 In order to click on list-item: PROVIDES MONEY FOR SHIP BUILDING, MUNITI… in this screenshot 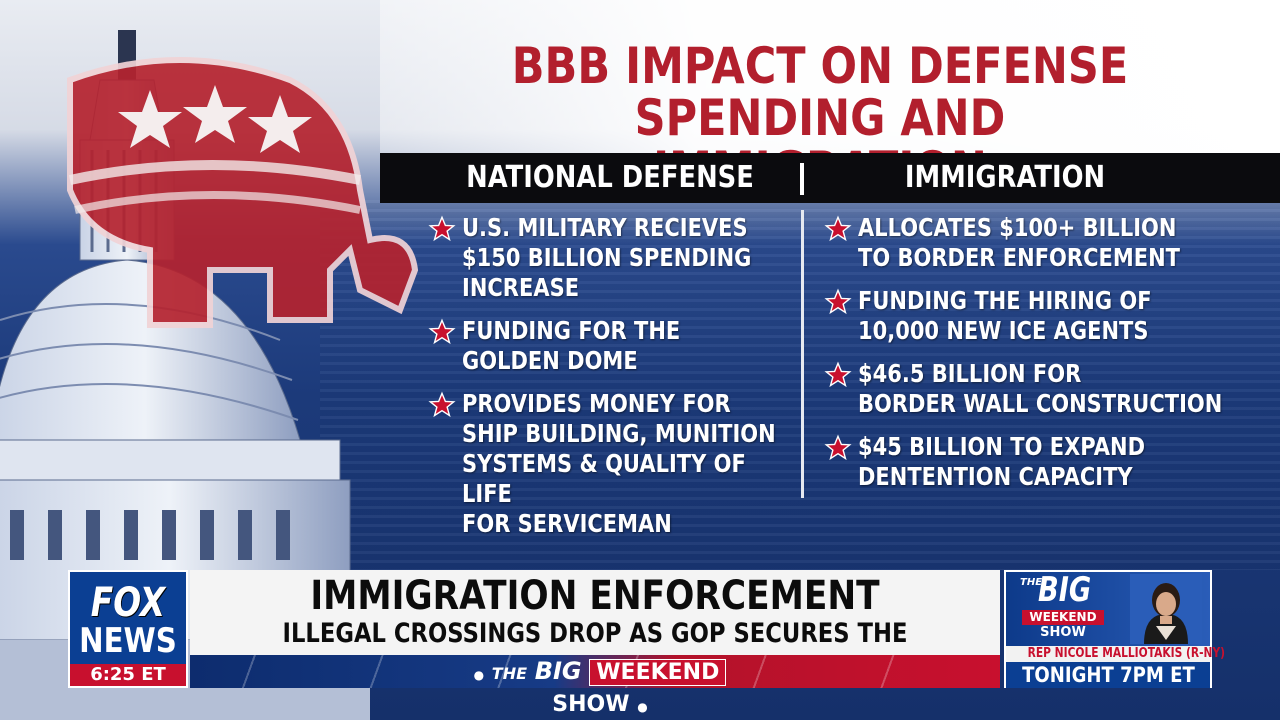, I will do `click(613, 464)`.